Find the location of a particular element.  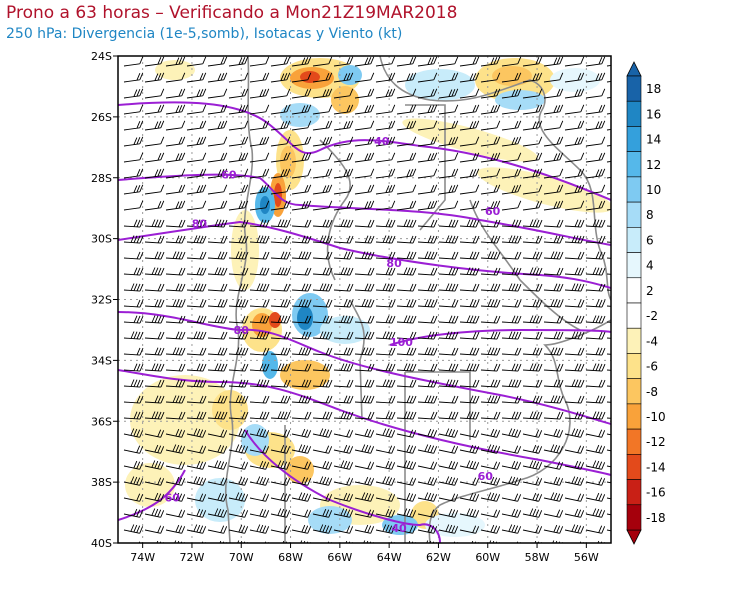

colorbar-label: 18 is located at coordinates (653, 89).